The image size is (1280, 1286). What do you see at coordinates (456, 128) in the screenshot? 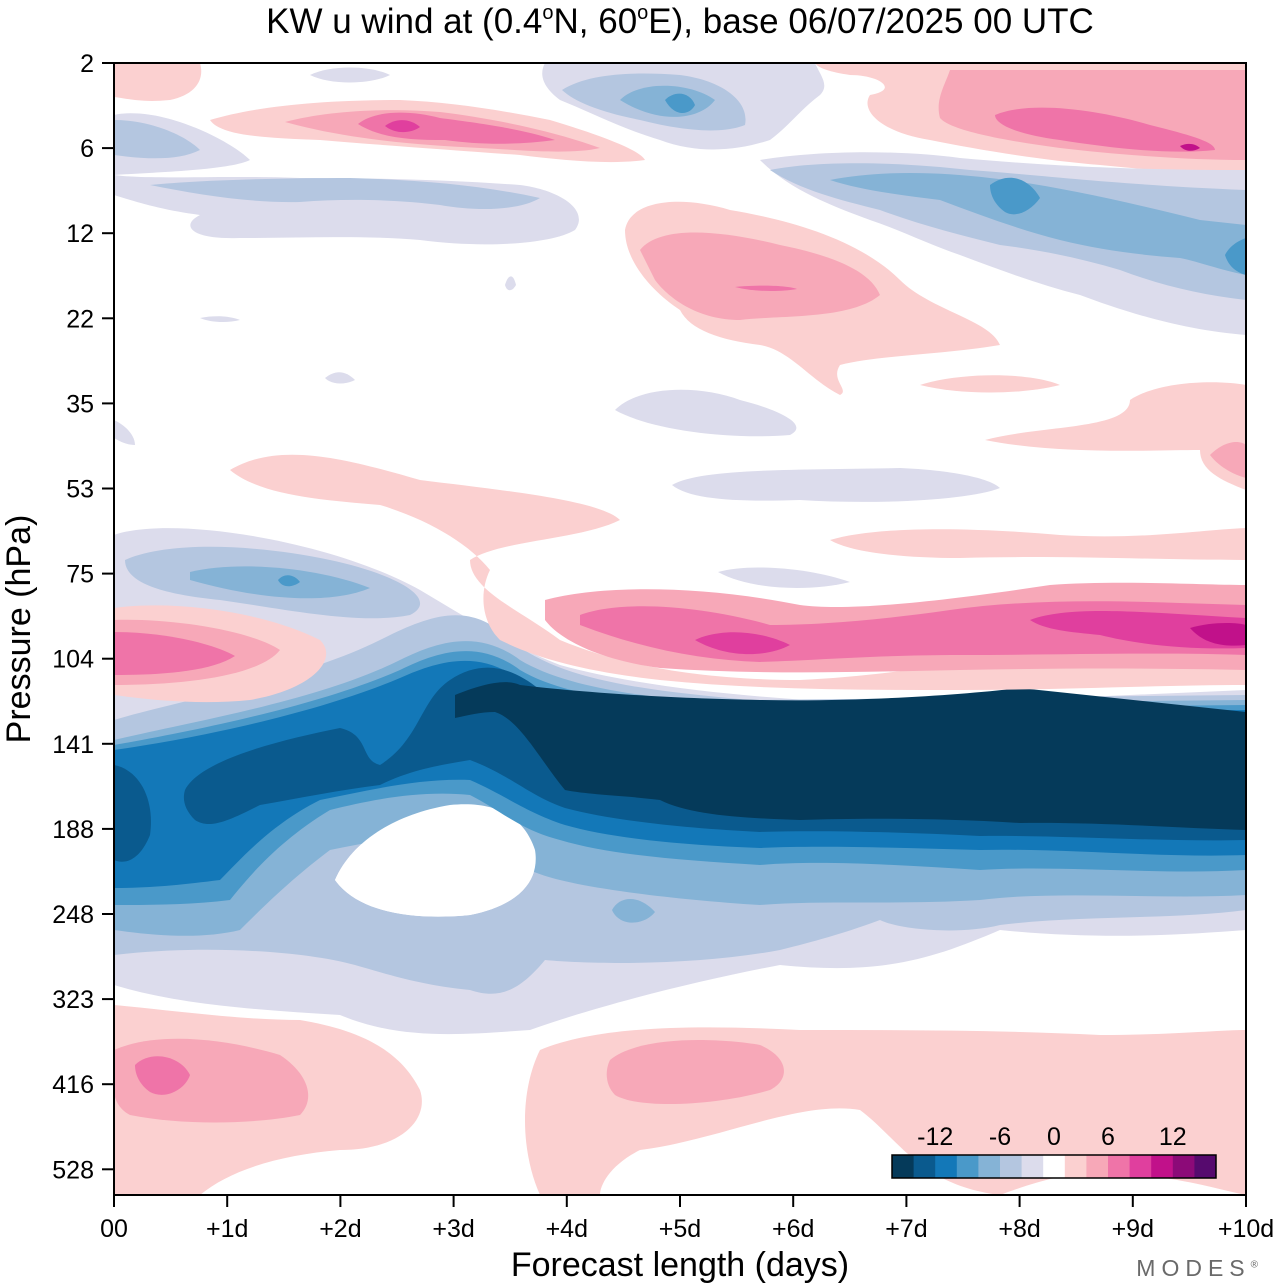
I see `contour-pink-4hpa-core-a` at bounding box center [456, 128].